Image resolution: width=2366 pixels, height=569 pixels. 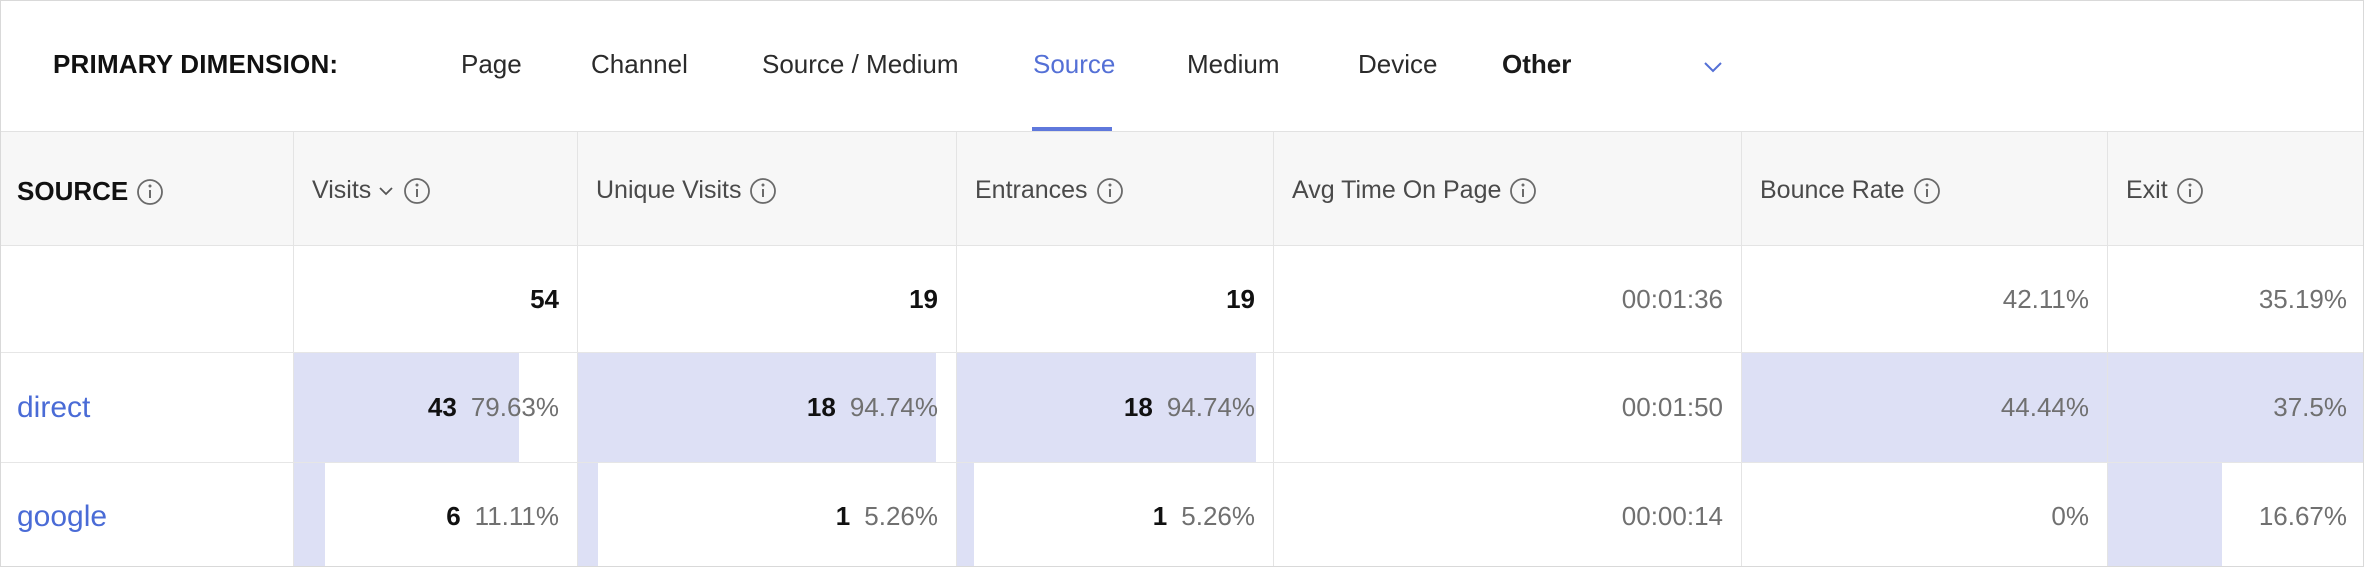 I want to click on row-visits-cell: 43 79.63%, so click(x=435, y=407).